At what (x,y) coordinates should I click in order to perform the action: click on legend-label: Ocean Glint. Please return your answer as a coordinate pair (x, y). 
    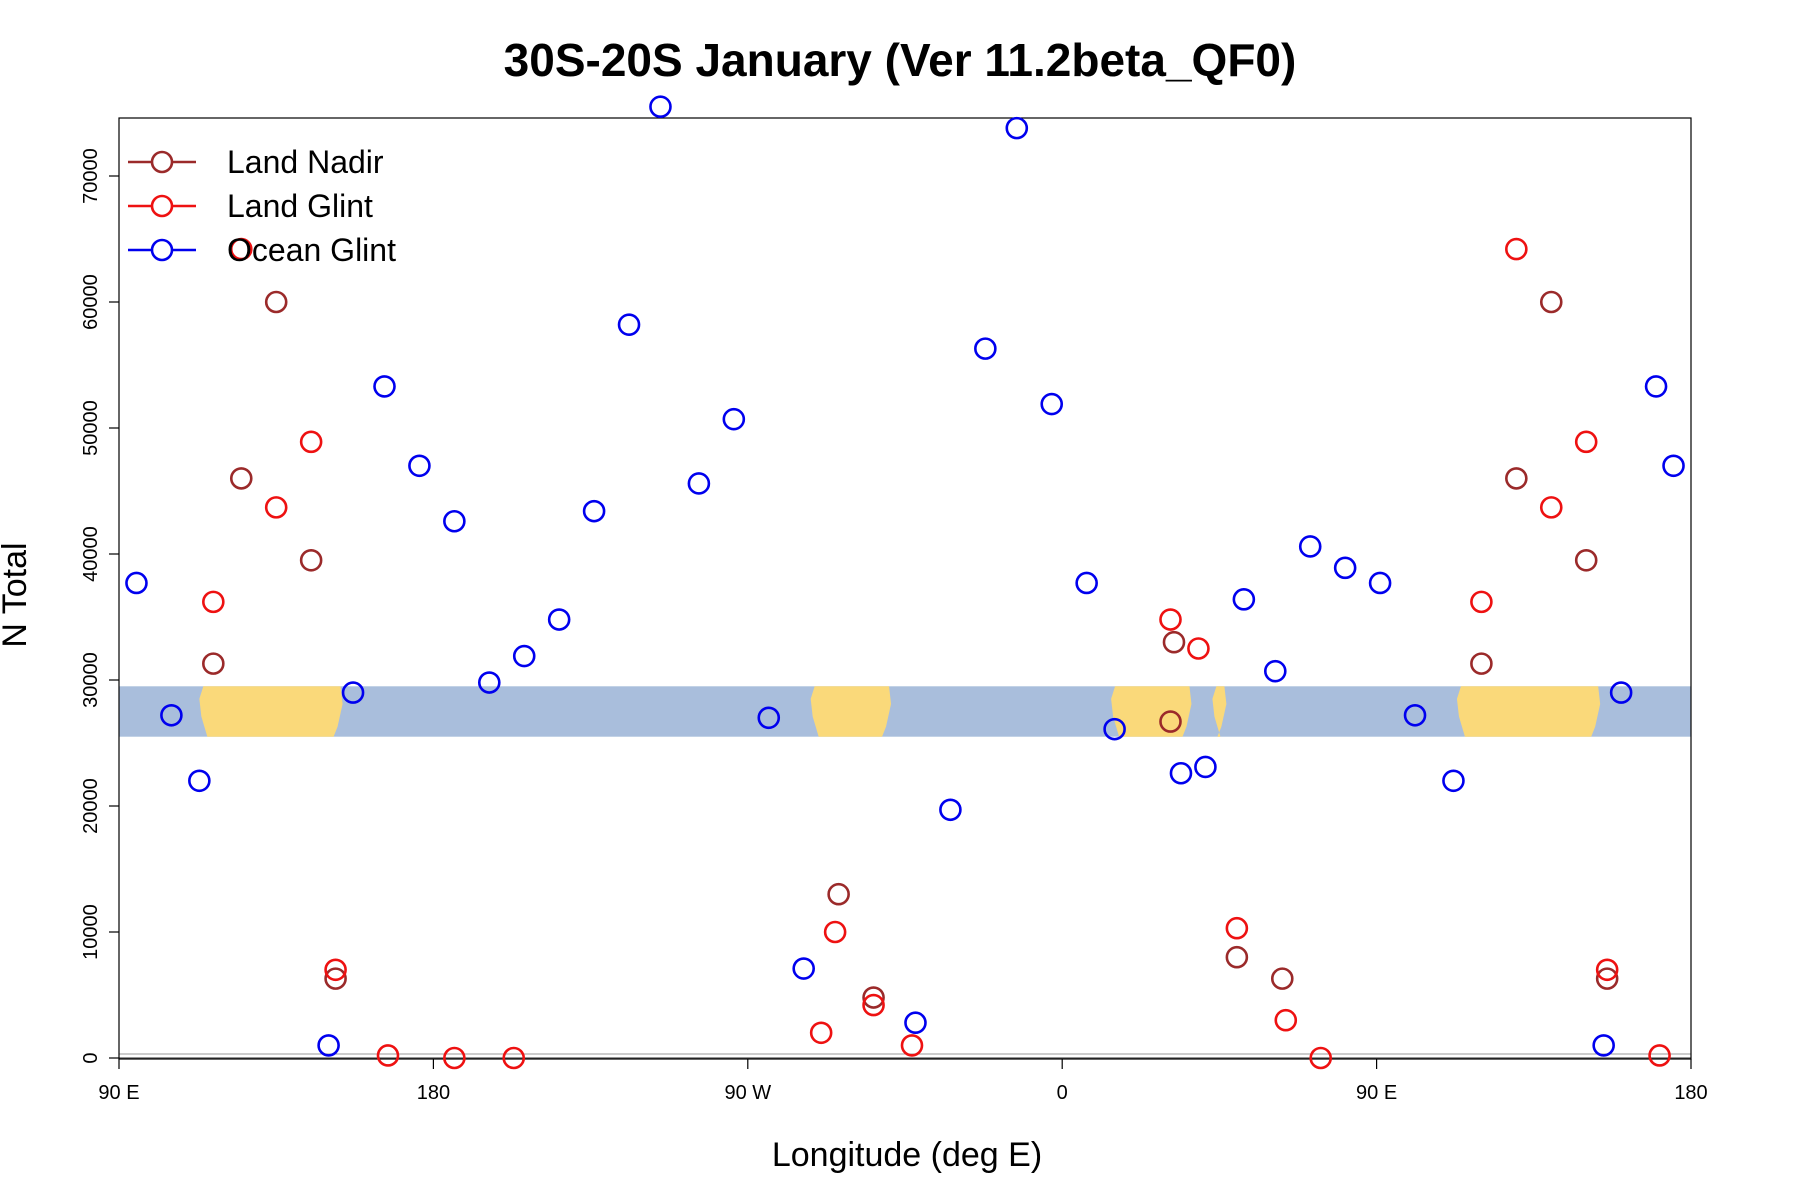
    Looking at the image, I should click on (311, 250).